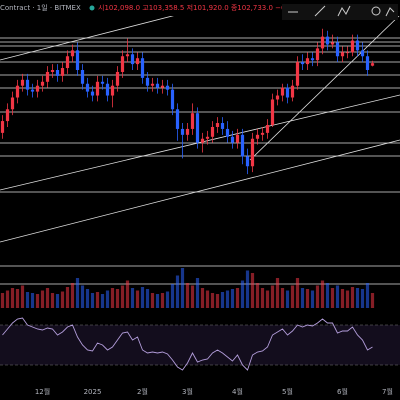 The height and width of the screenshot is (400, 400). I want to click on rsi-line, so click(187, 344).